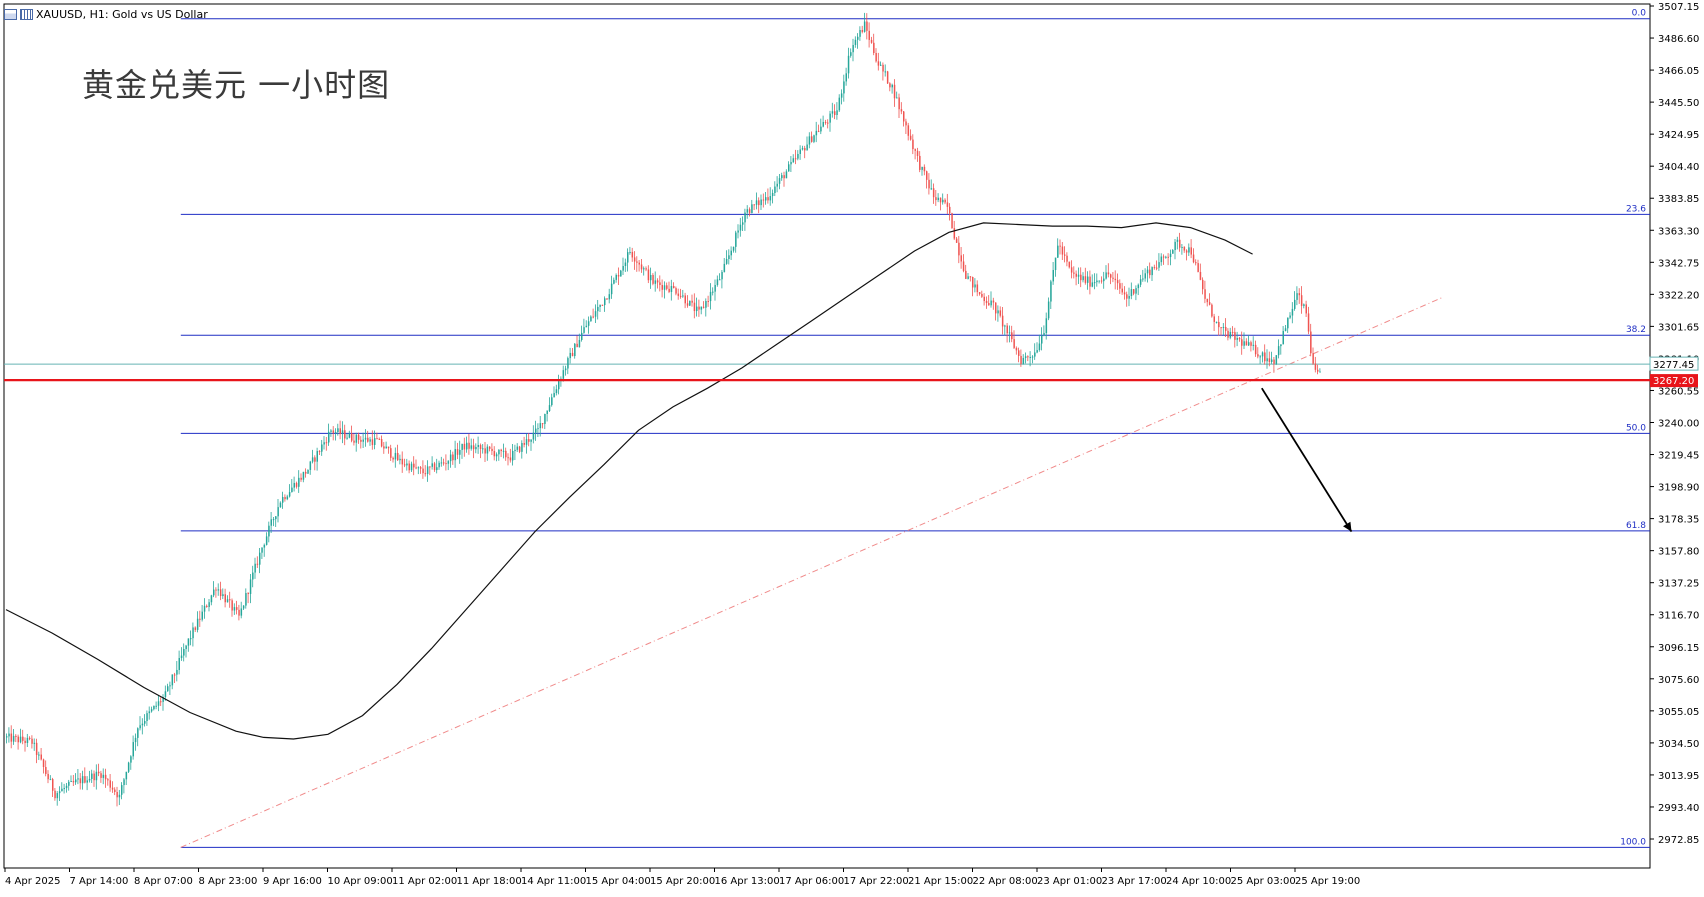 This screenshot has width=1704, height=897. I want to click on candlestick-chart-icon, so click(10, 14).